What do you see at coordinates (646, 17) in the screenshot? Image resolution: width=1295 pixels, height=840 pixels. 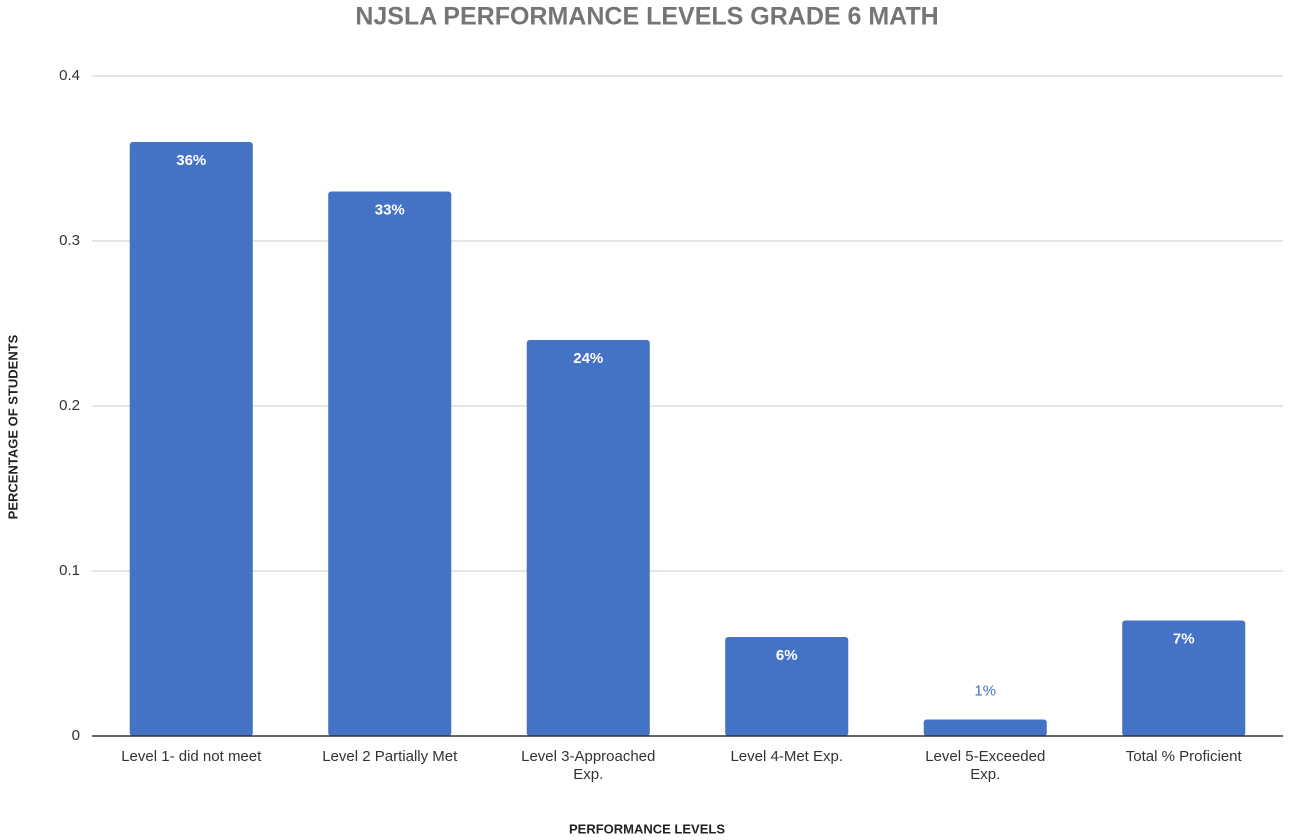 I see `chart-title: NJSLA PERFORMANCE LEVELS GRADE 6 MATH` at bounding box center [646, 17].